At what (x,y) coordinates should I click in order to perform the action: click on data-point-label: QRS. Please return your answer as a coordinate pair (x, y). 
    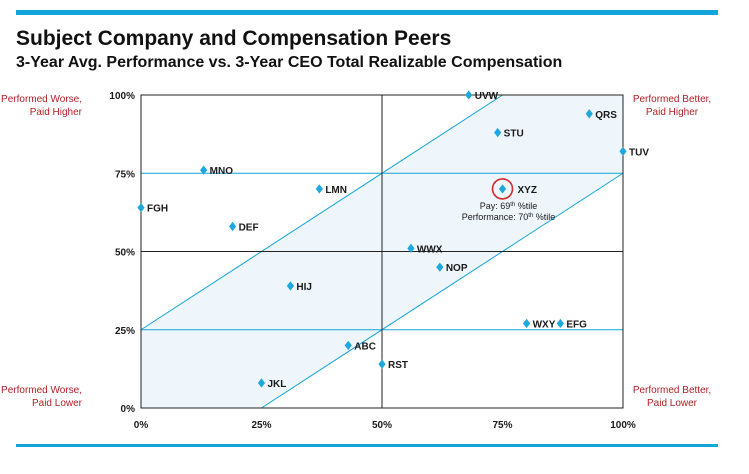
    Looking at the image, I should click on (606, 115).